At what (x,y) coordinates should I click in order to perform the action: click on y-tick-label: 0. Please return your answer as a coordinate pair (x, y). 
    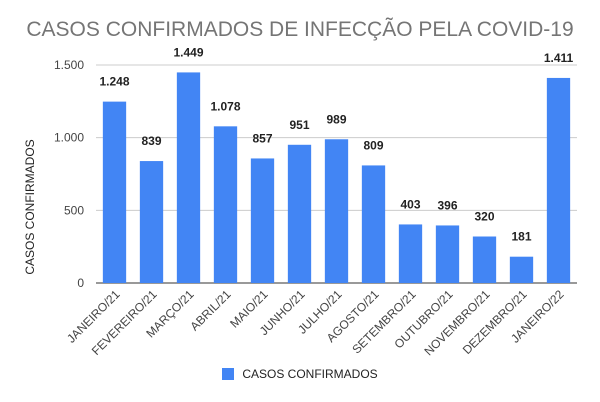
    Looking at the image, I should click on (80, 283).